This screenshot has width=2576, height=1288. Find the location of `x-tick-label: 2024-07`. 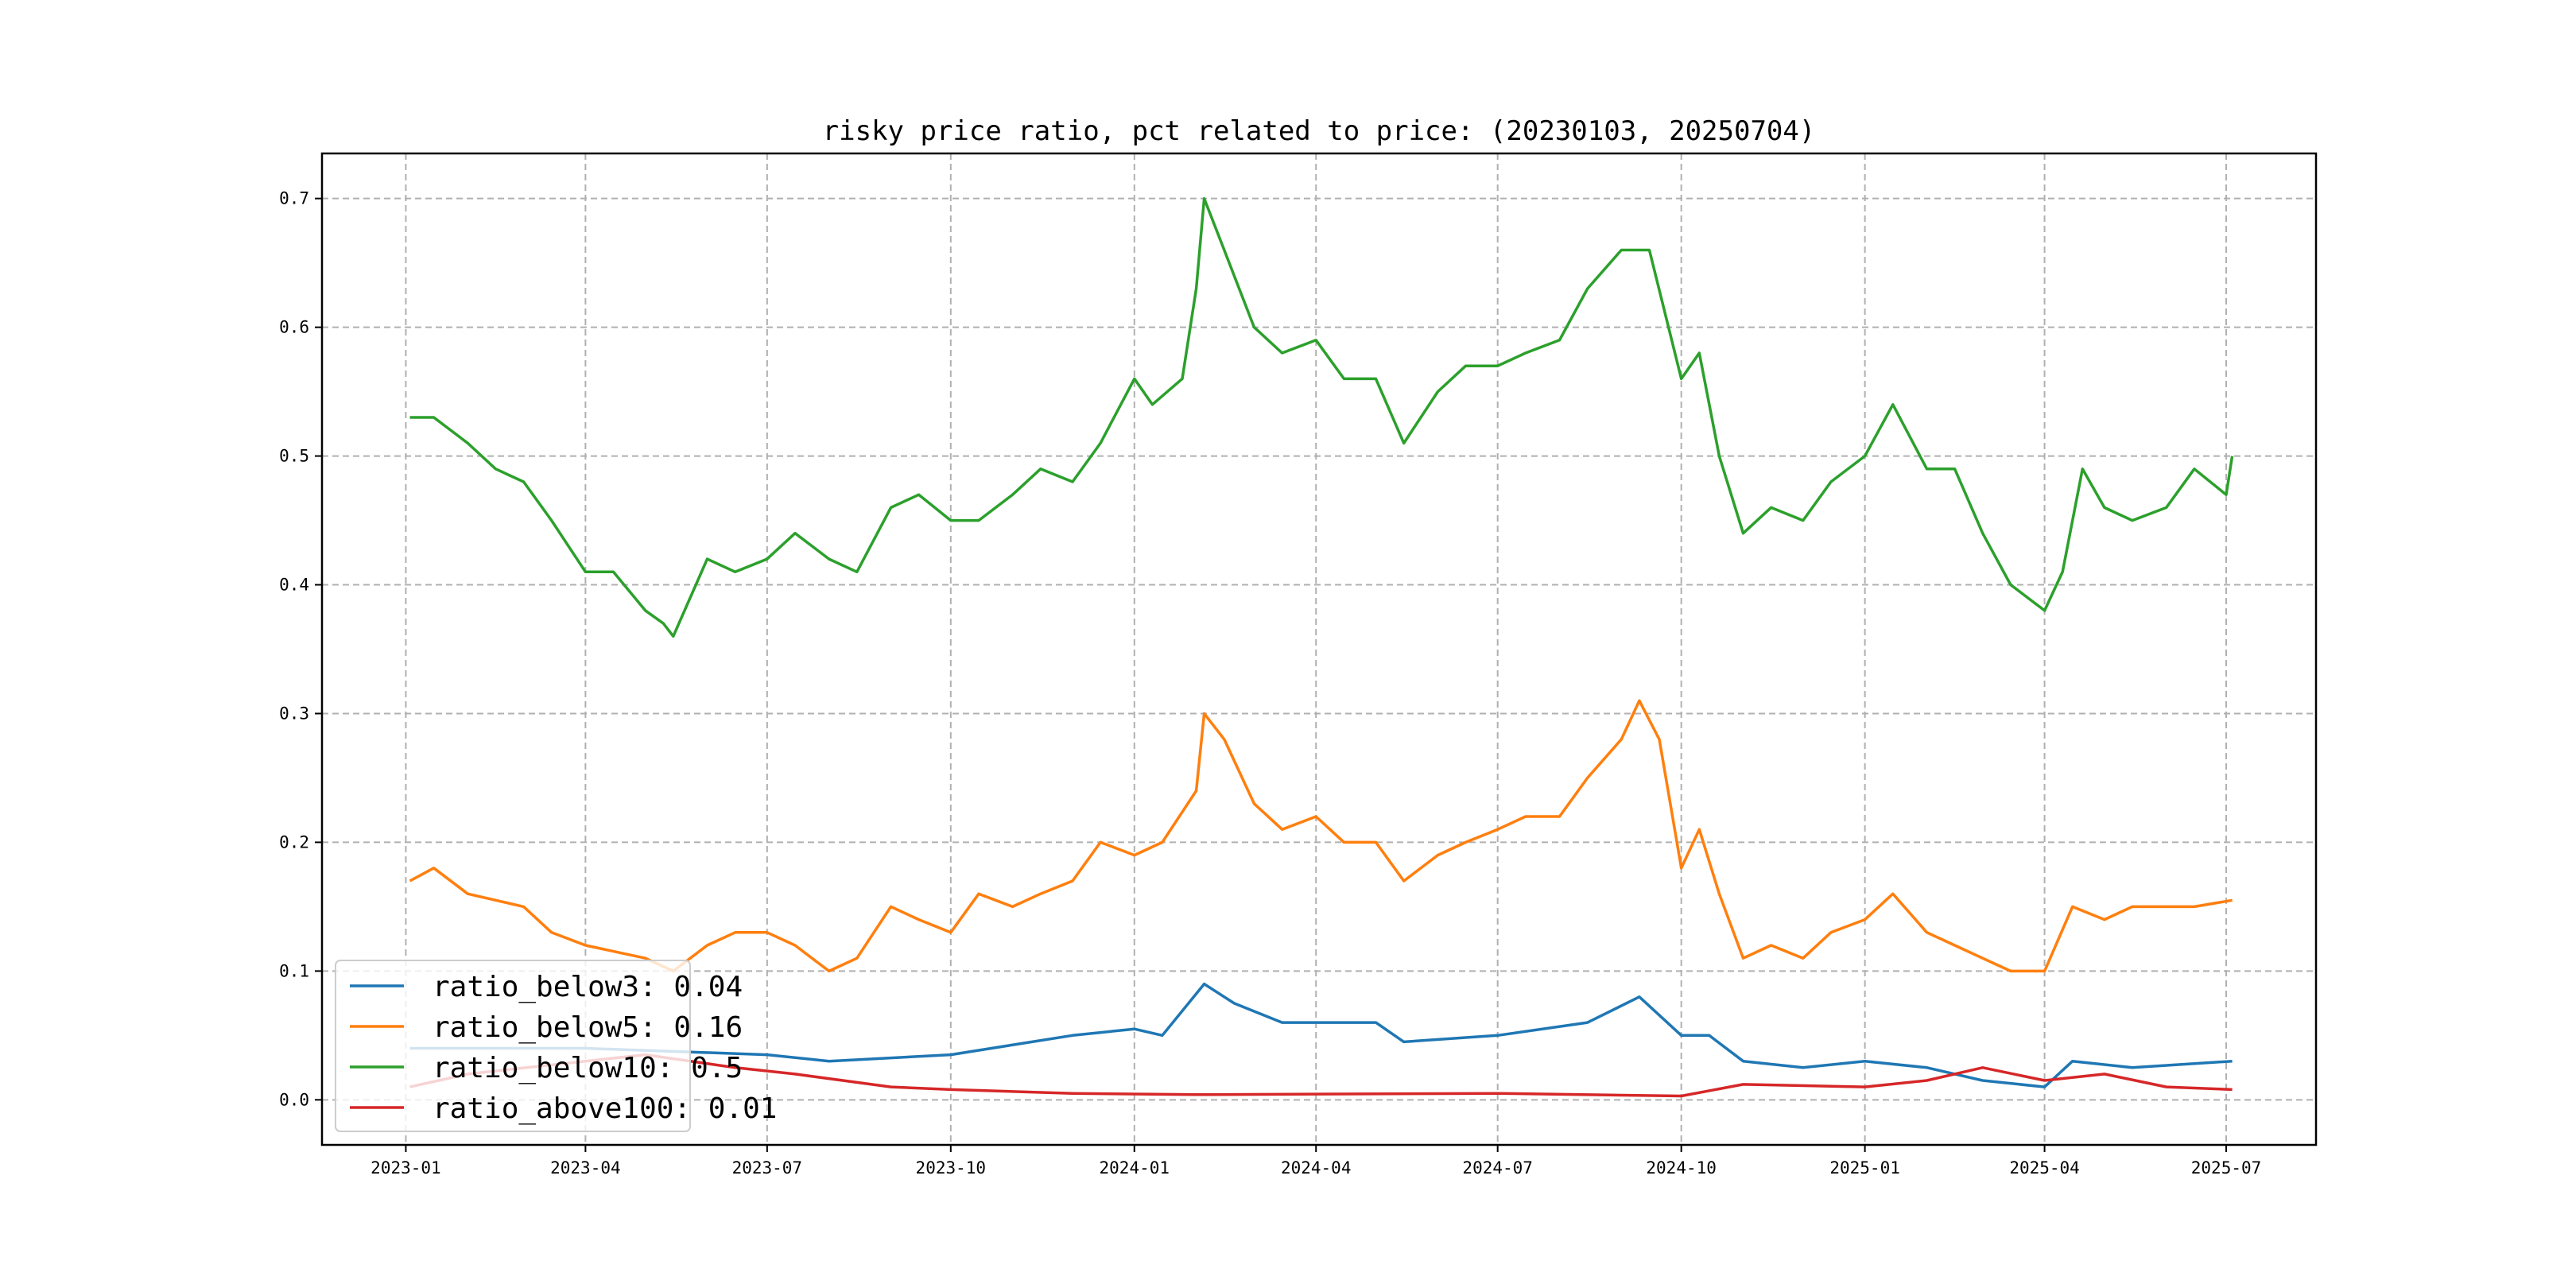

x-tick-label: 2024-07 is located at coordinates (1497, 1167).